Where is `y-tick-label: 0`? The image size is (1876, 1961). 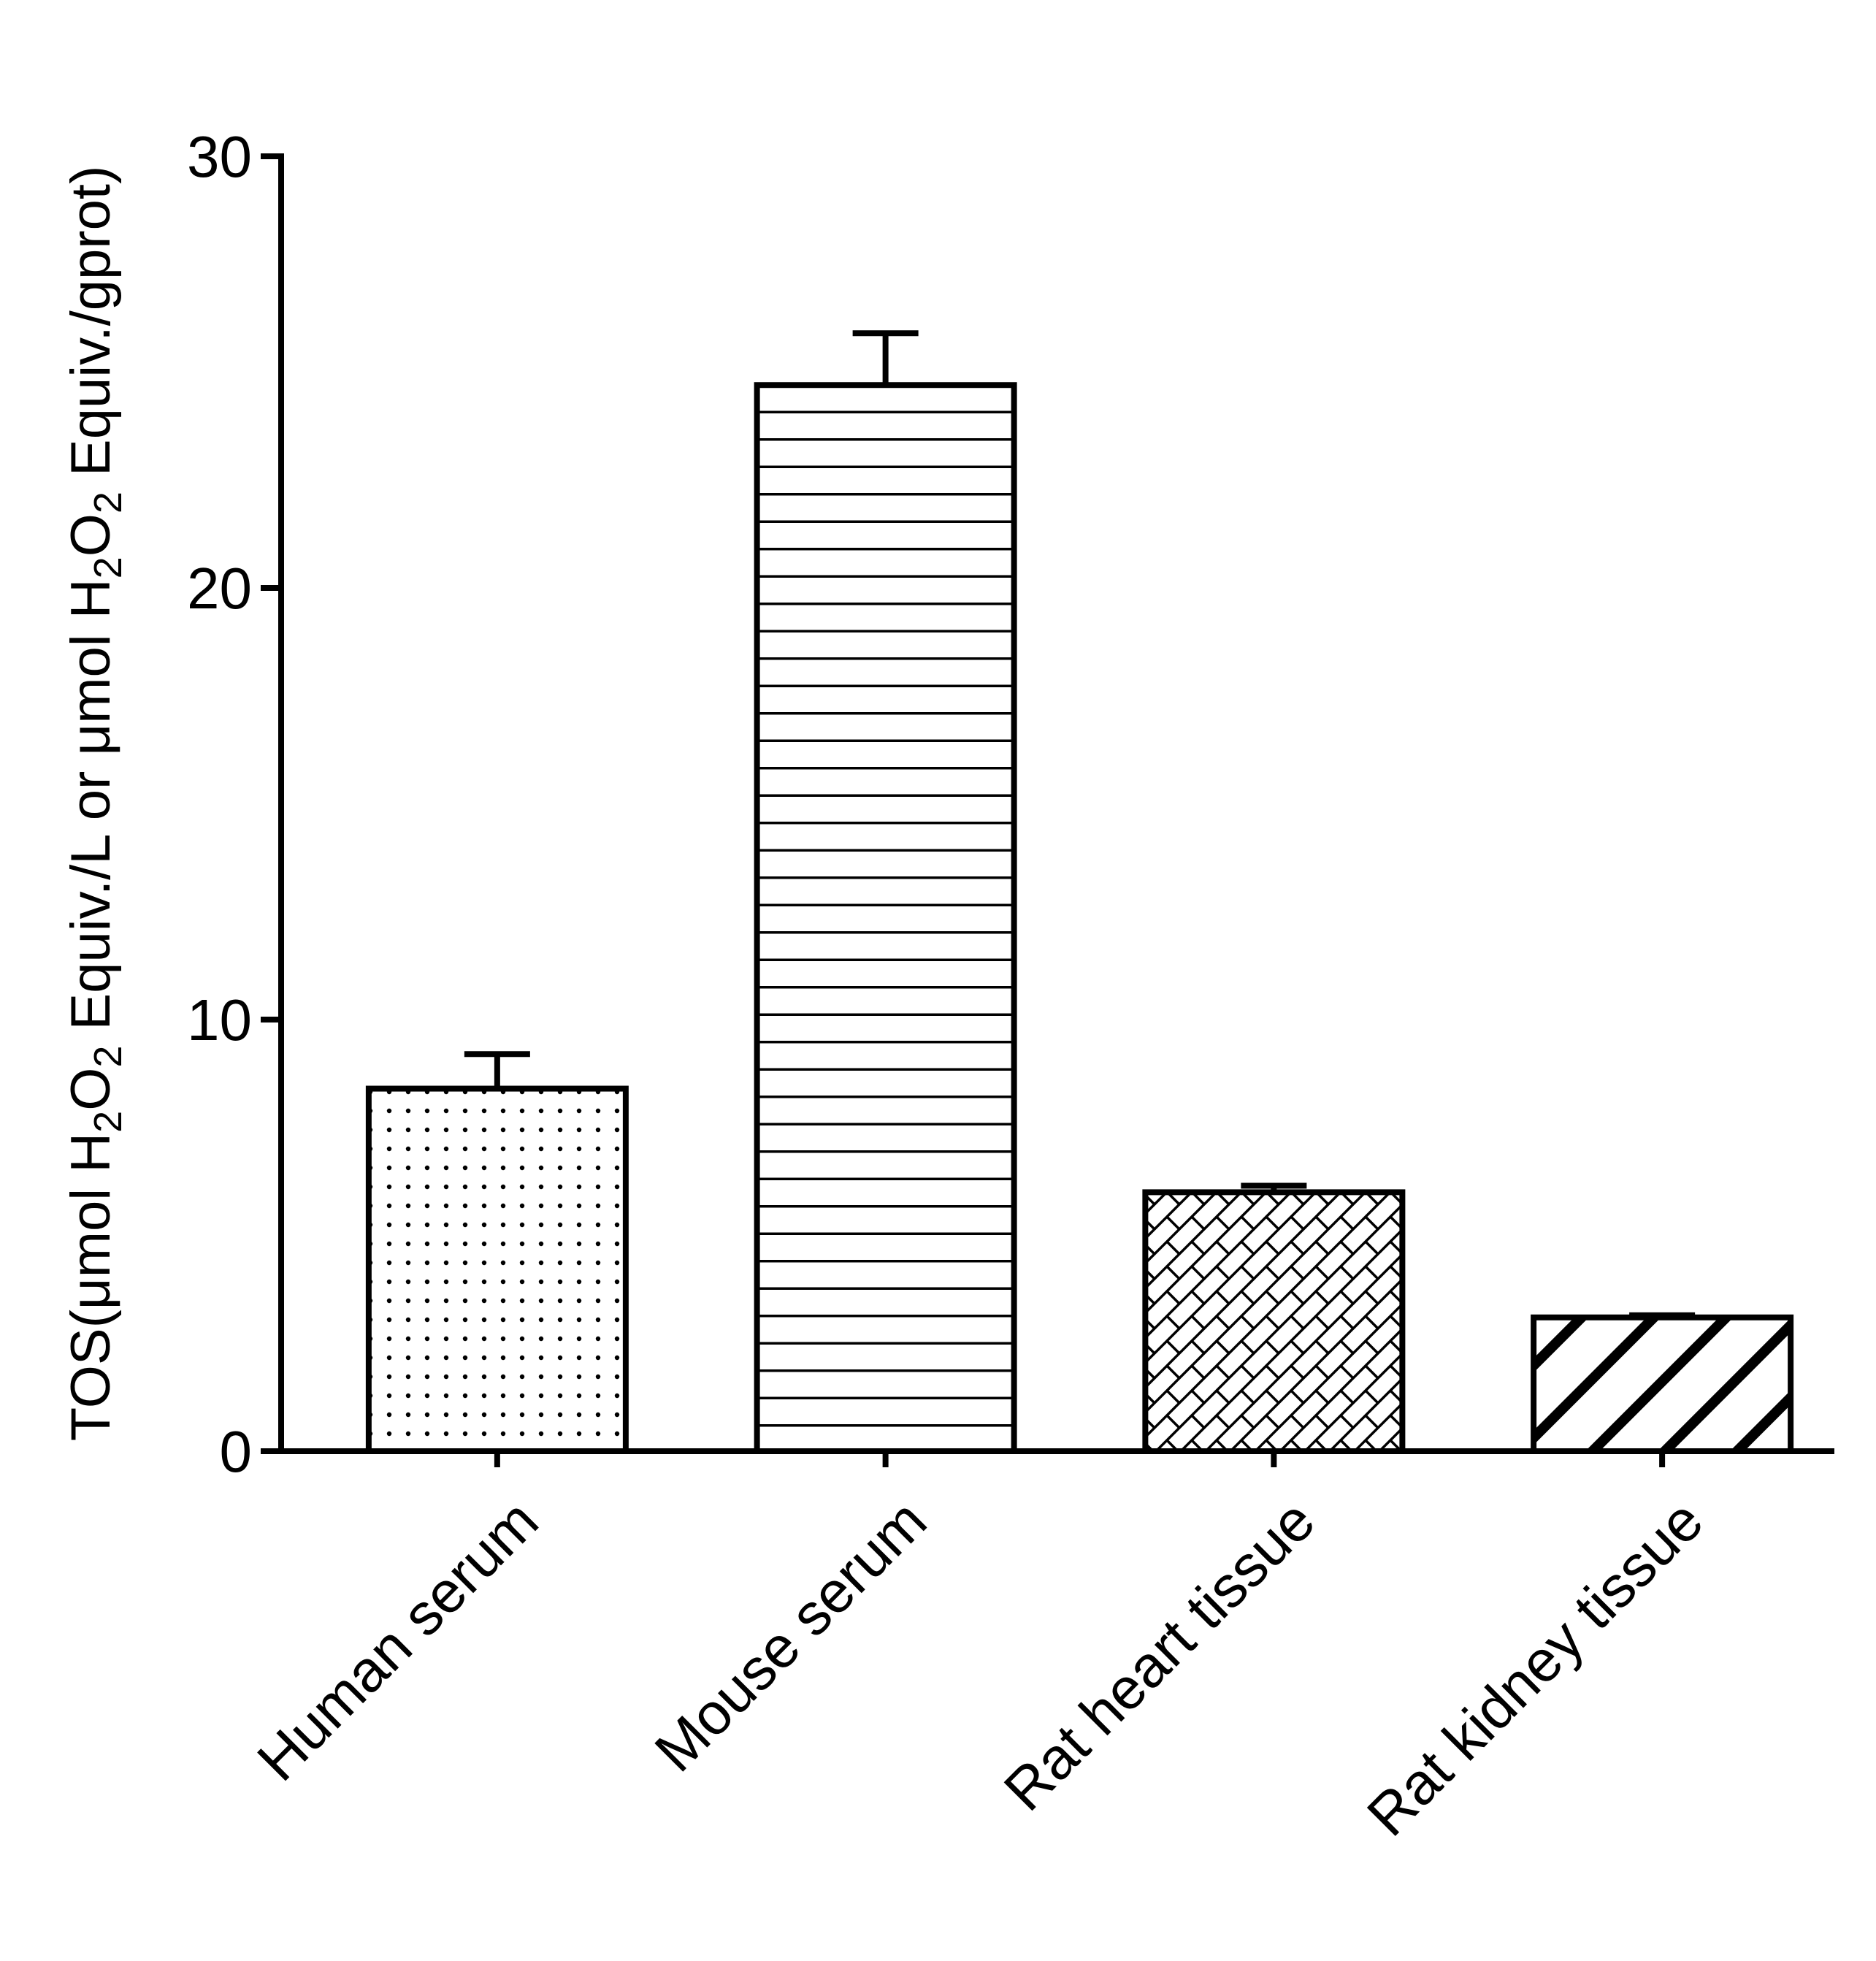
y-tick-label: 0 is located at coordinates (236, 1451).